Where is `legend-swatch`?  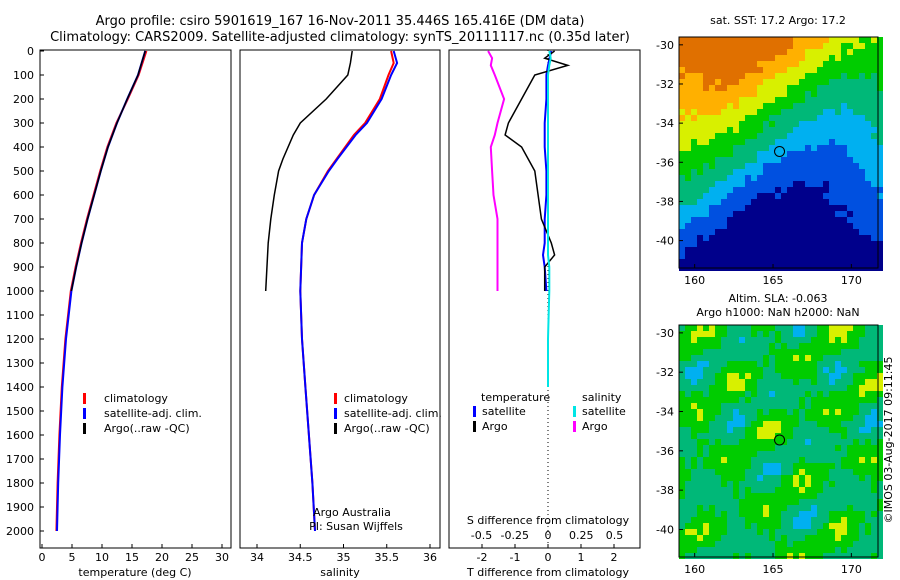 legend-swatch is located at coordinates (335, 398).